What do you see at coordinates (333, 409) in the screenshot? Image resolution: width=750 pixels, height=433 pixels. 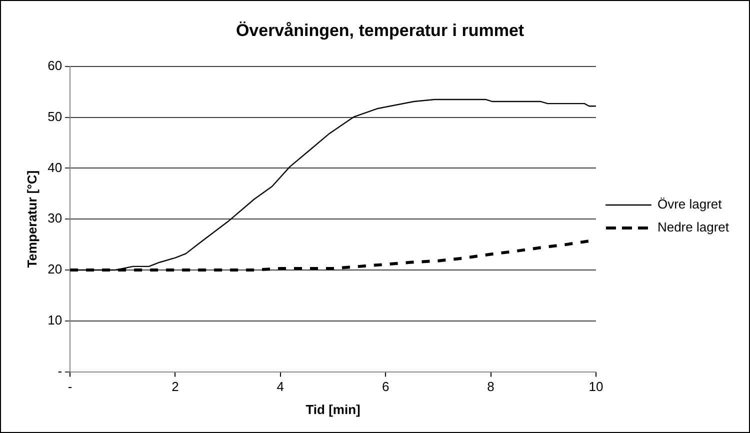 I see `x-axis-title: Tid [min]` at bounding box center [333, 409].